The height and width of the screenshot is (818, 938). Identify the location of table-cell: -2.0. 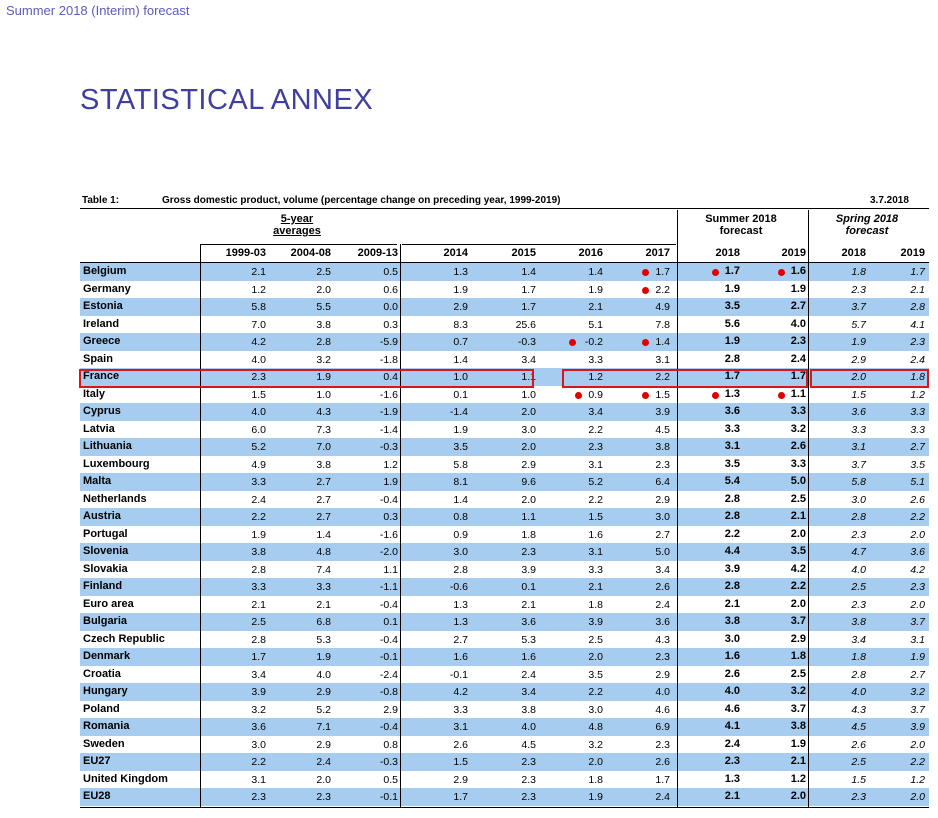
(388, 552).